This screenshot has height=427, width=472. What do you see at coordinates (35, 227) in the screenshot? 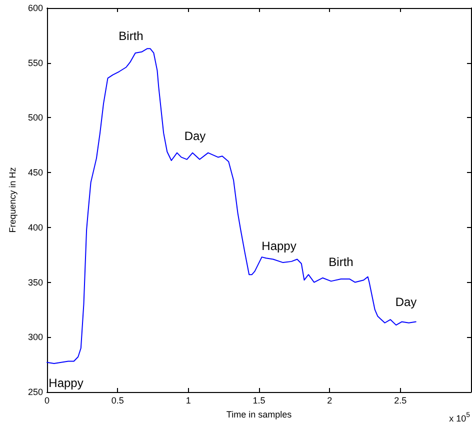
I see `y-tick-label: 400` at bounding box center [35, 227].